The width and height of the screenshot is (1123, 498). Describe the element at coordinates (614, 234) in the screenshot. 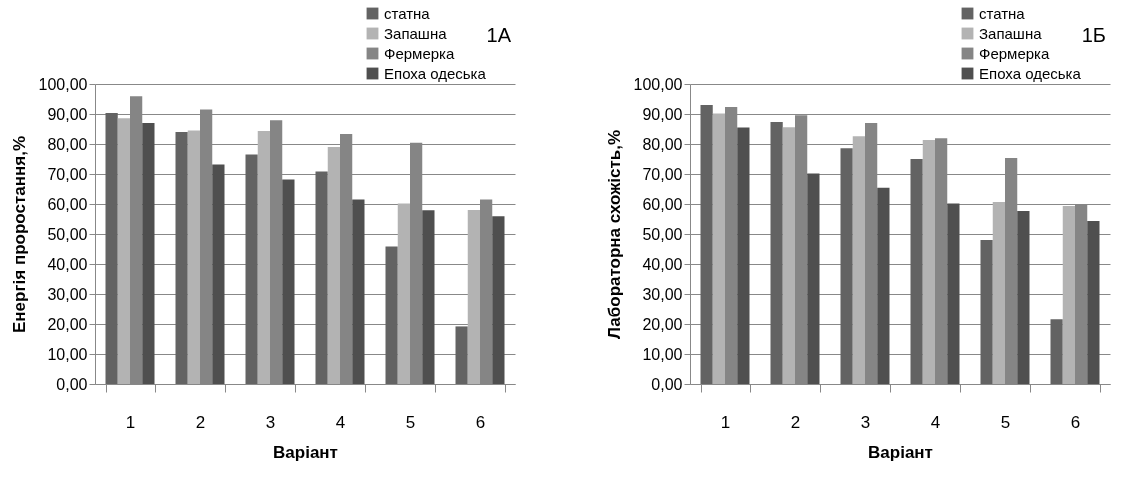

I see `y-axis-title: Лабораторна схожість,%` at that location.